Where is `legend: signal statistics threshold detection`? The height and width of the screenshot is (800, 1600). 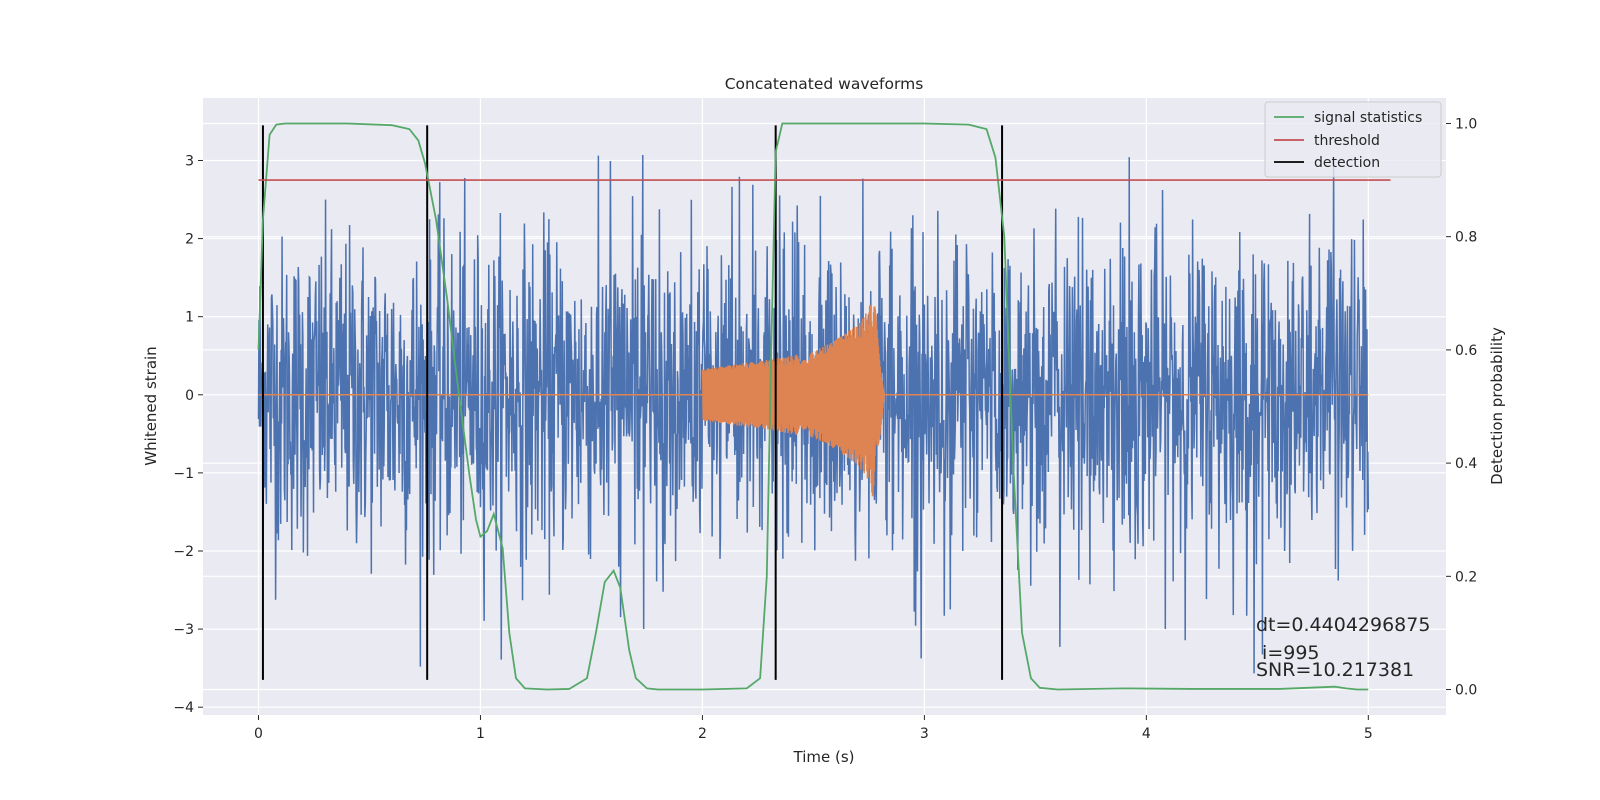
legend: signal statistics threshold detection is located at coordinates (1353, 139).